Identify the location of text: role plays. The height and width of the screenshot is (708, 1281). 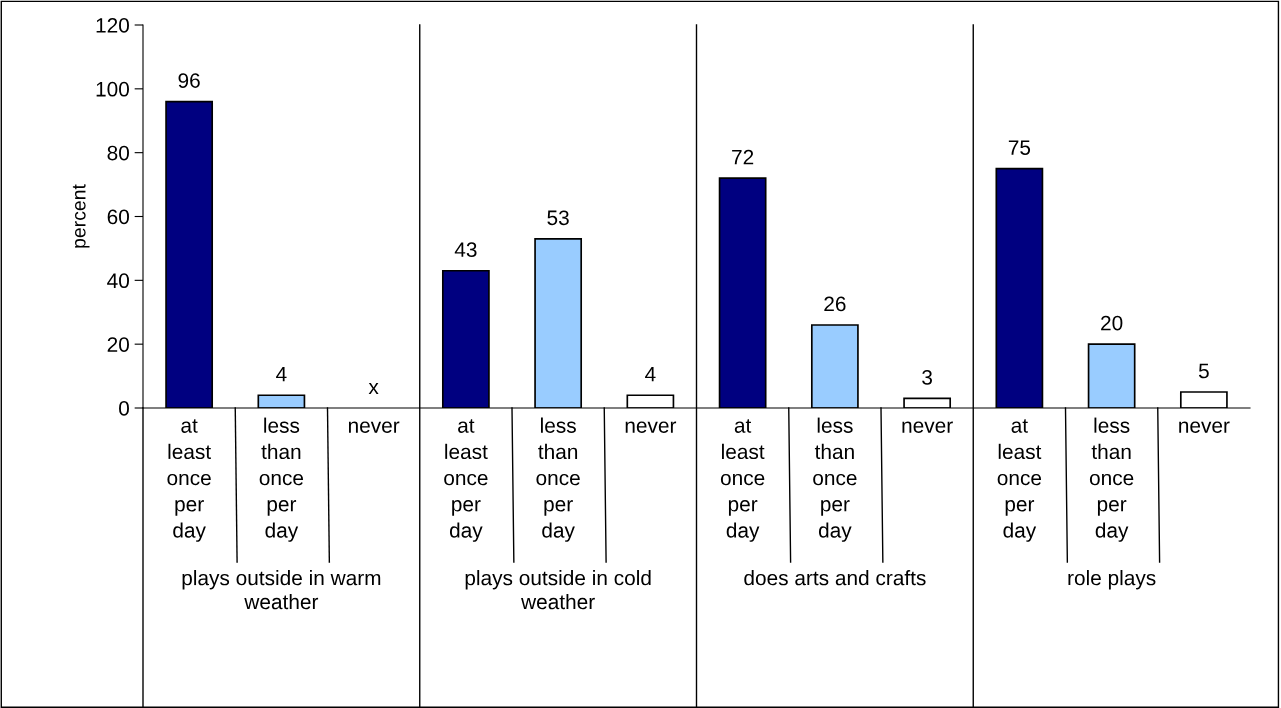
(1112, 580).